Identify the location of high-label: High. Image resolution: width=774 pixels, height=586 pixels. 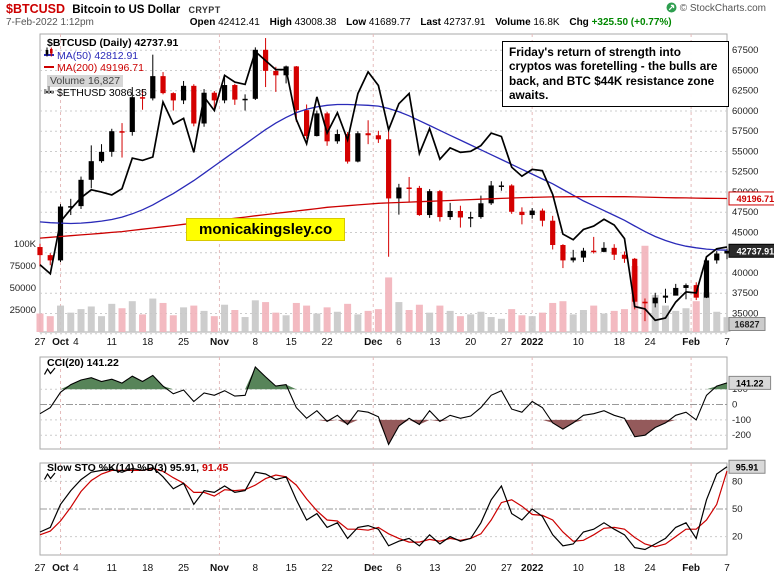
(280, 22).